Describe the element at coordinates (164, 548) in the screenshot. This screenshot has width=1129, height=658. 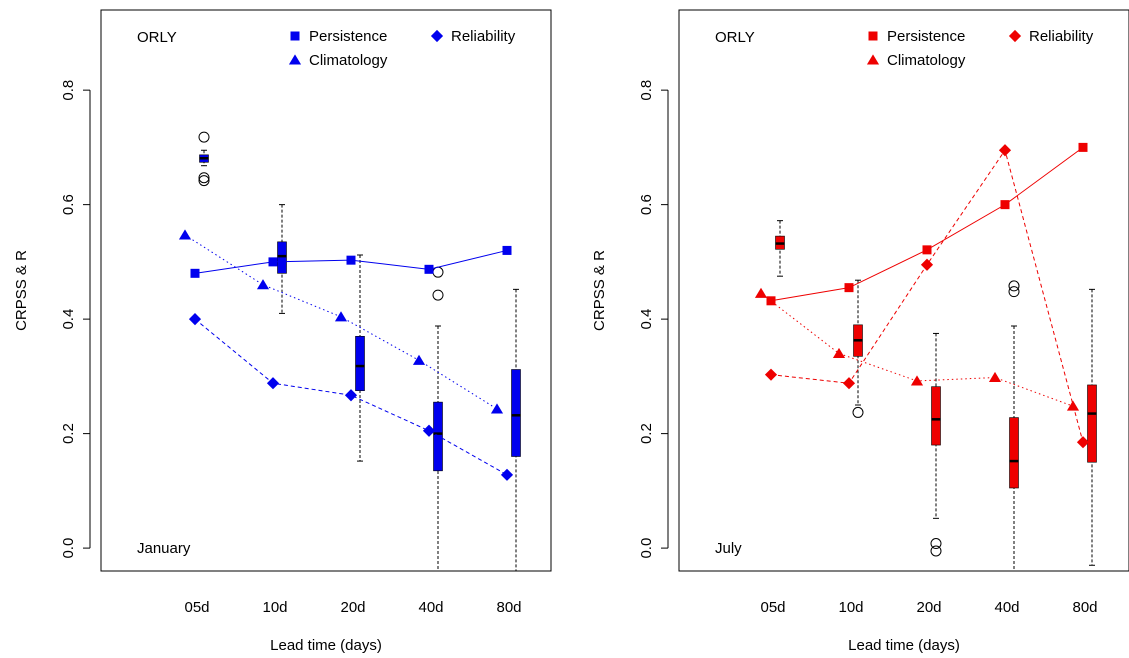
I see `month-label: January` at that location.